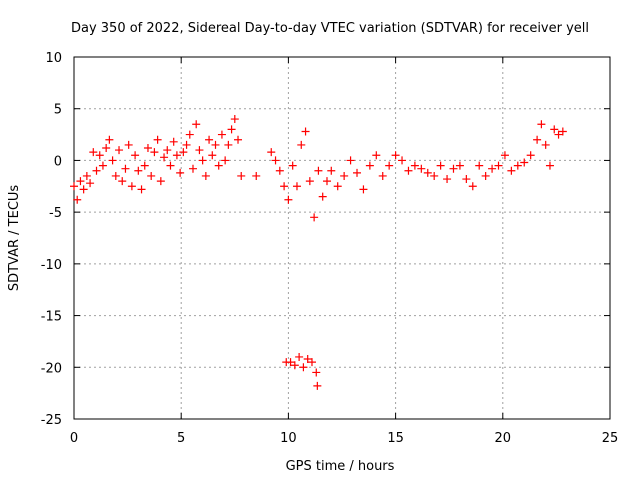 This screenshot has width=640, height=480. Describe the element at coordinates (58, 110) in the screenshot. I see `y-tick-label: 5` at that location.